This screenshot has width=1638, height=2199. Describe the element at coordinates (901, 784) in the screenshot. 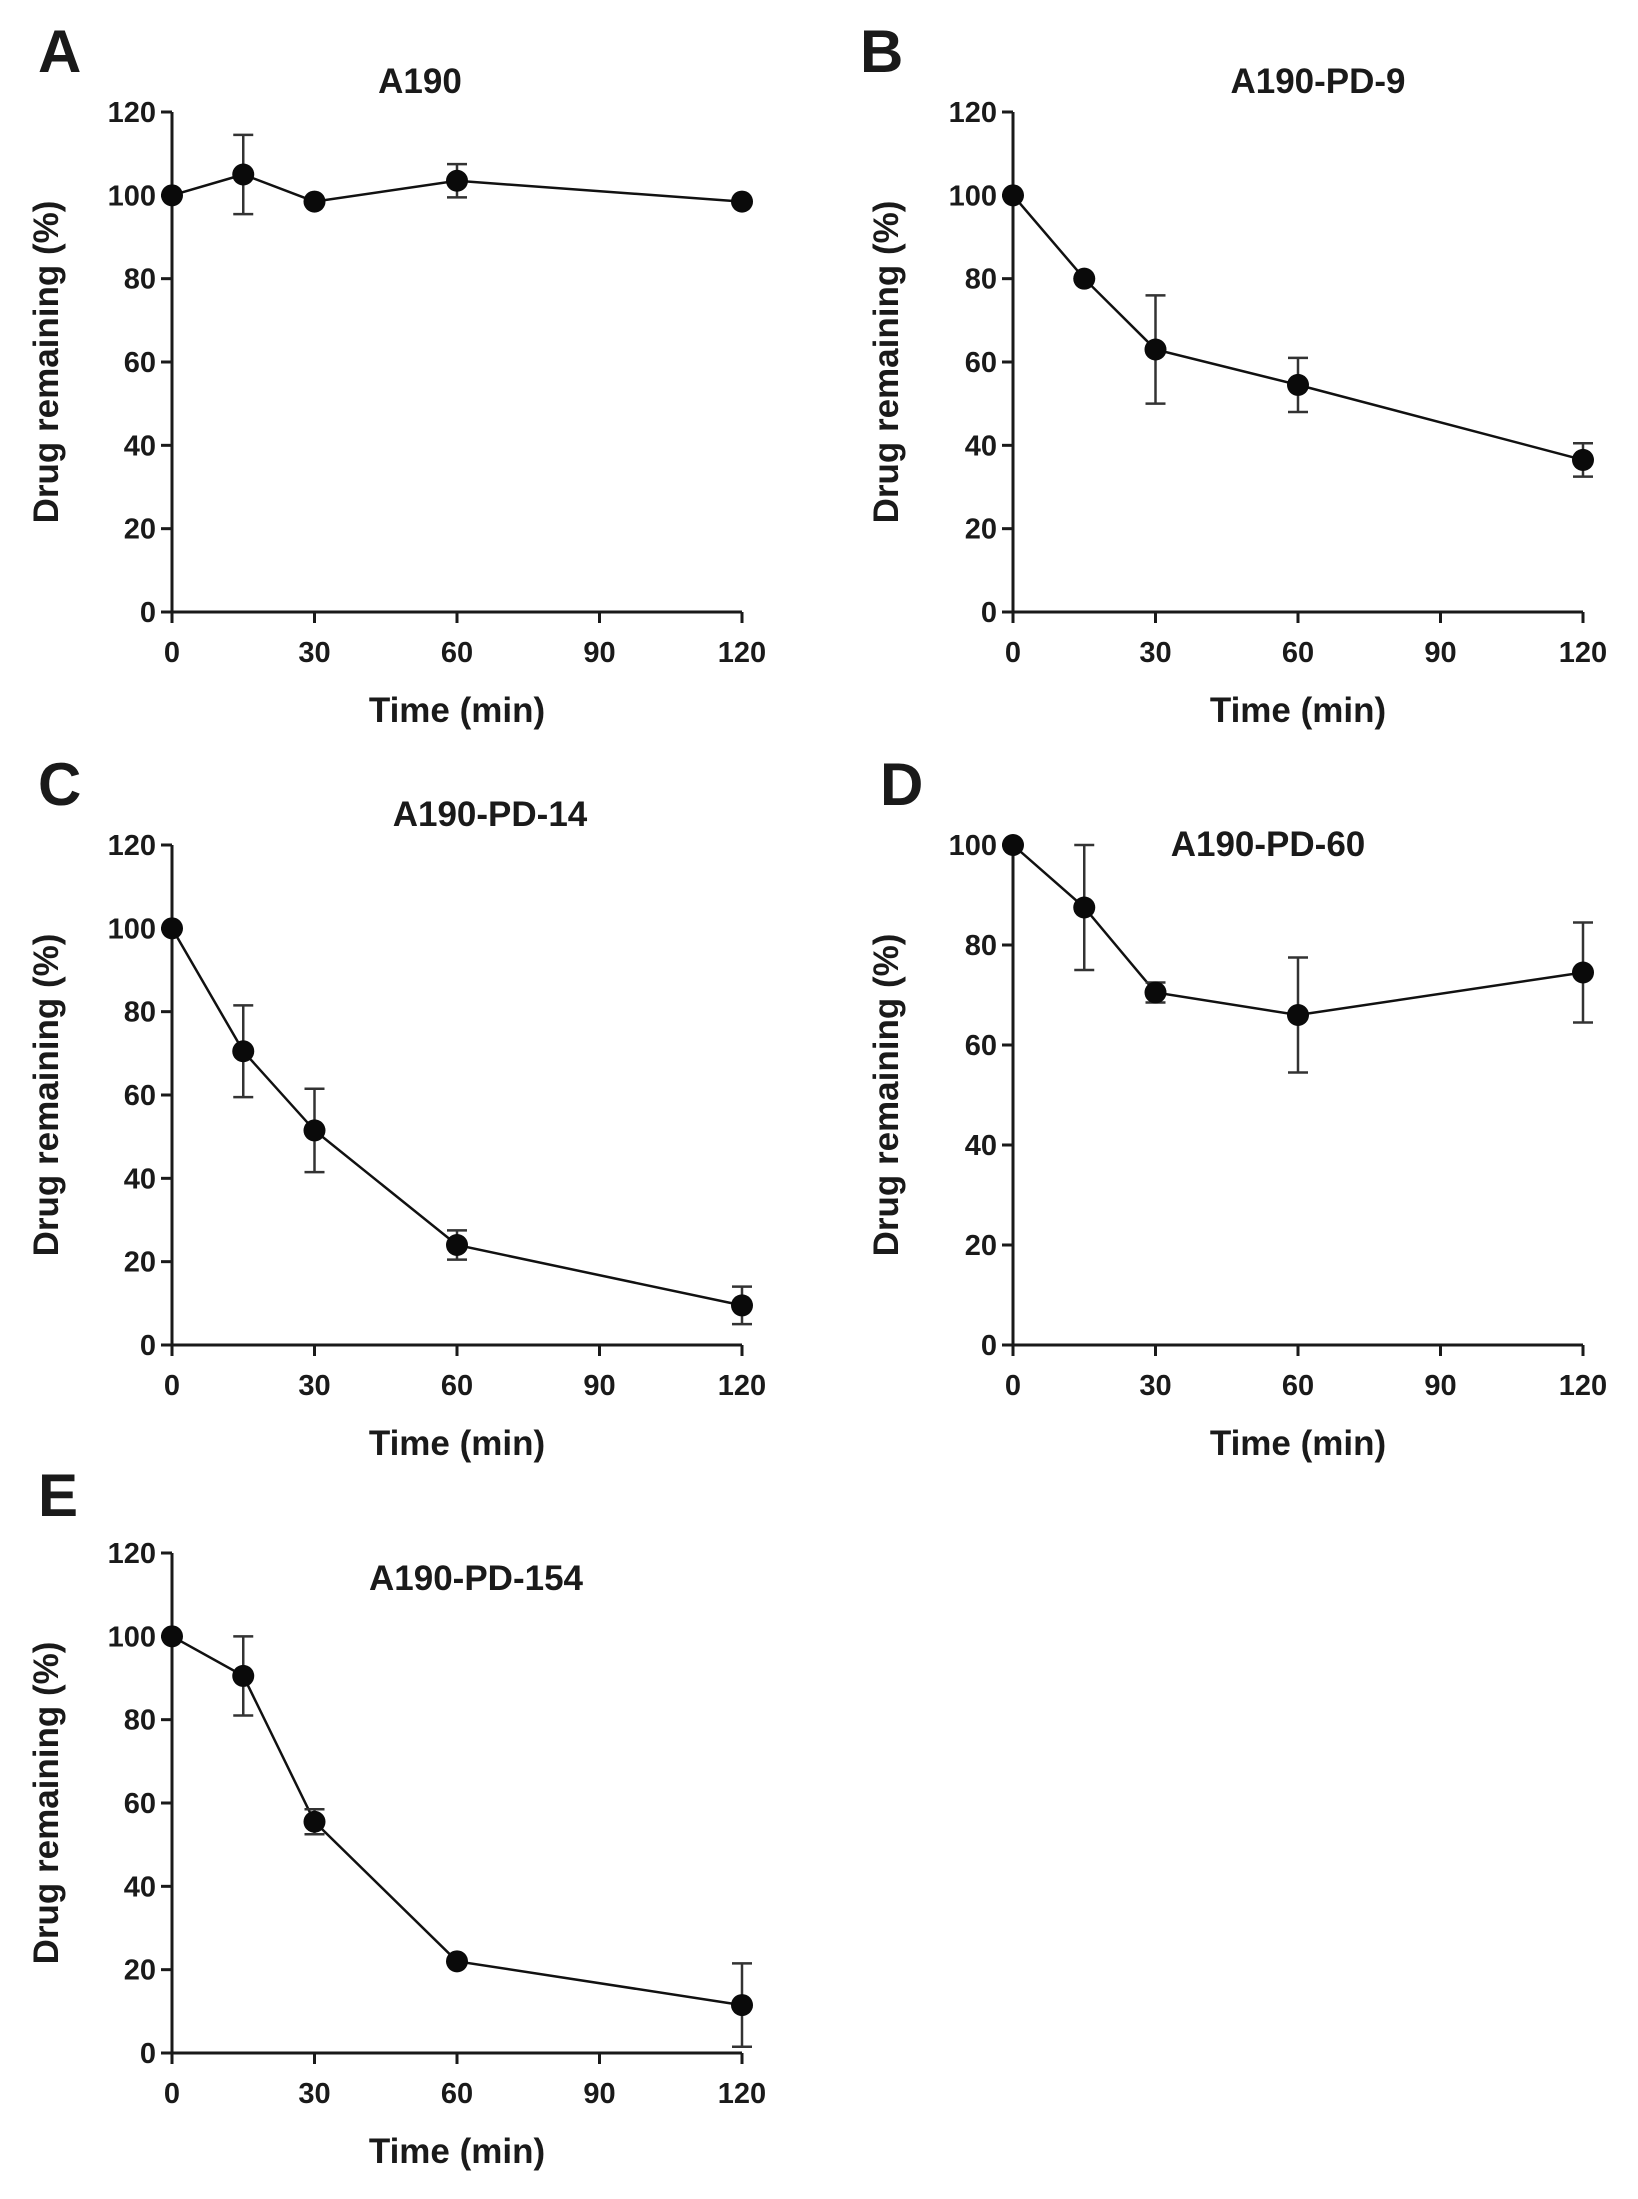

I see `panel-letter: D` at that location.